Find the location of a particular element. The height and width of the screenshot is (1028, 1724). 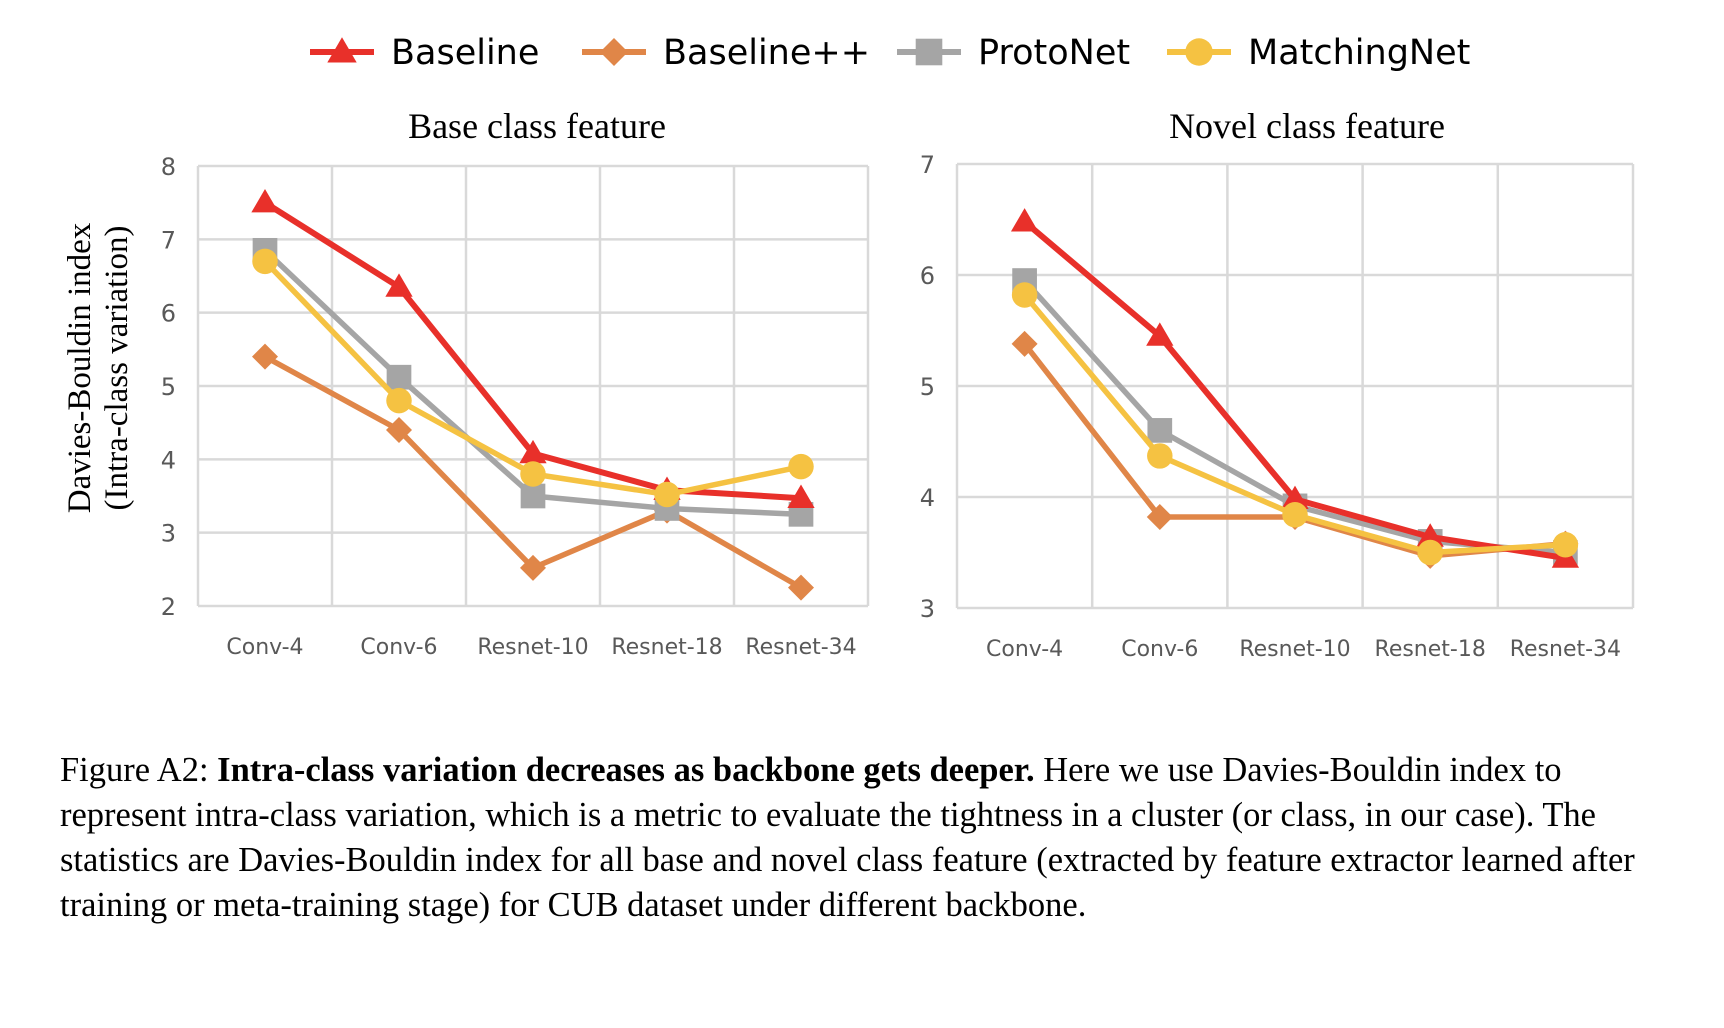

legend-item-protonet: ProtoNet is located at coordinates (1013, 53).